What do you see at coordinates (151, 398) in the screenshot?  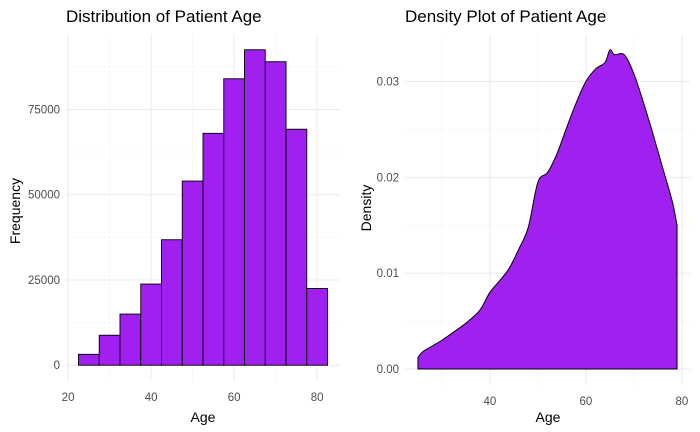 I see `histogram-x-tick-label: 40` at bounding box center [151, 398].